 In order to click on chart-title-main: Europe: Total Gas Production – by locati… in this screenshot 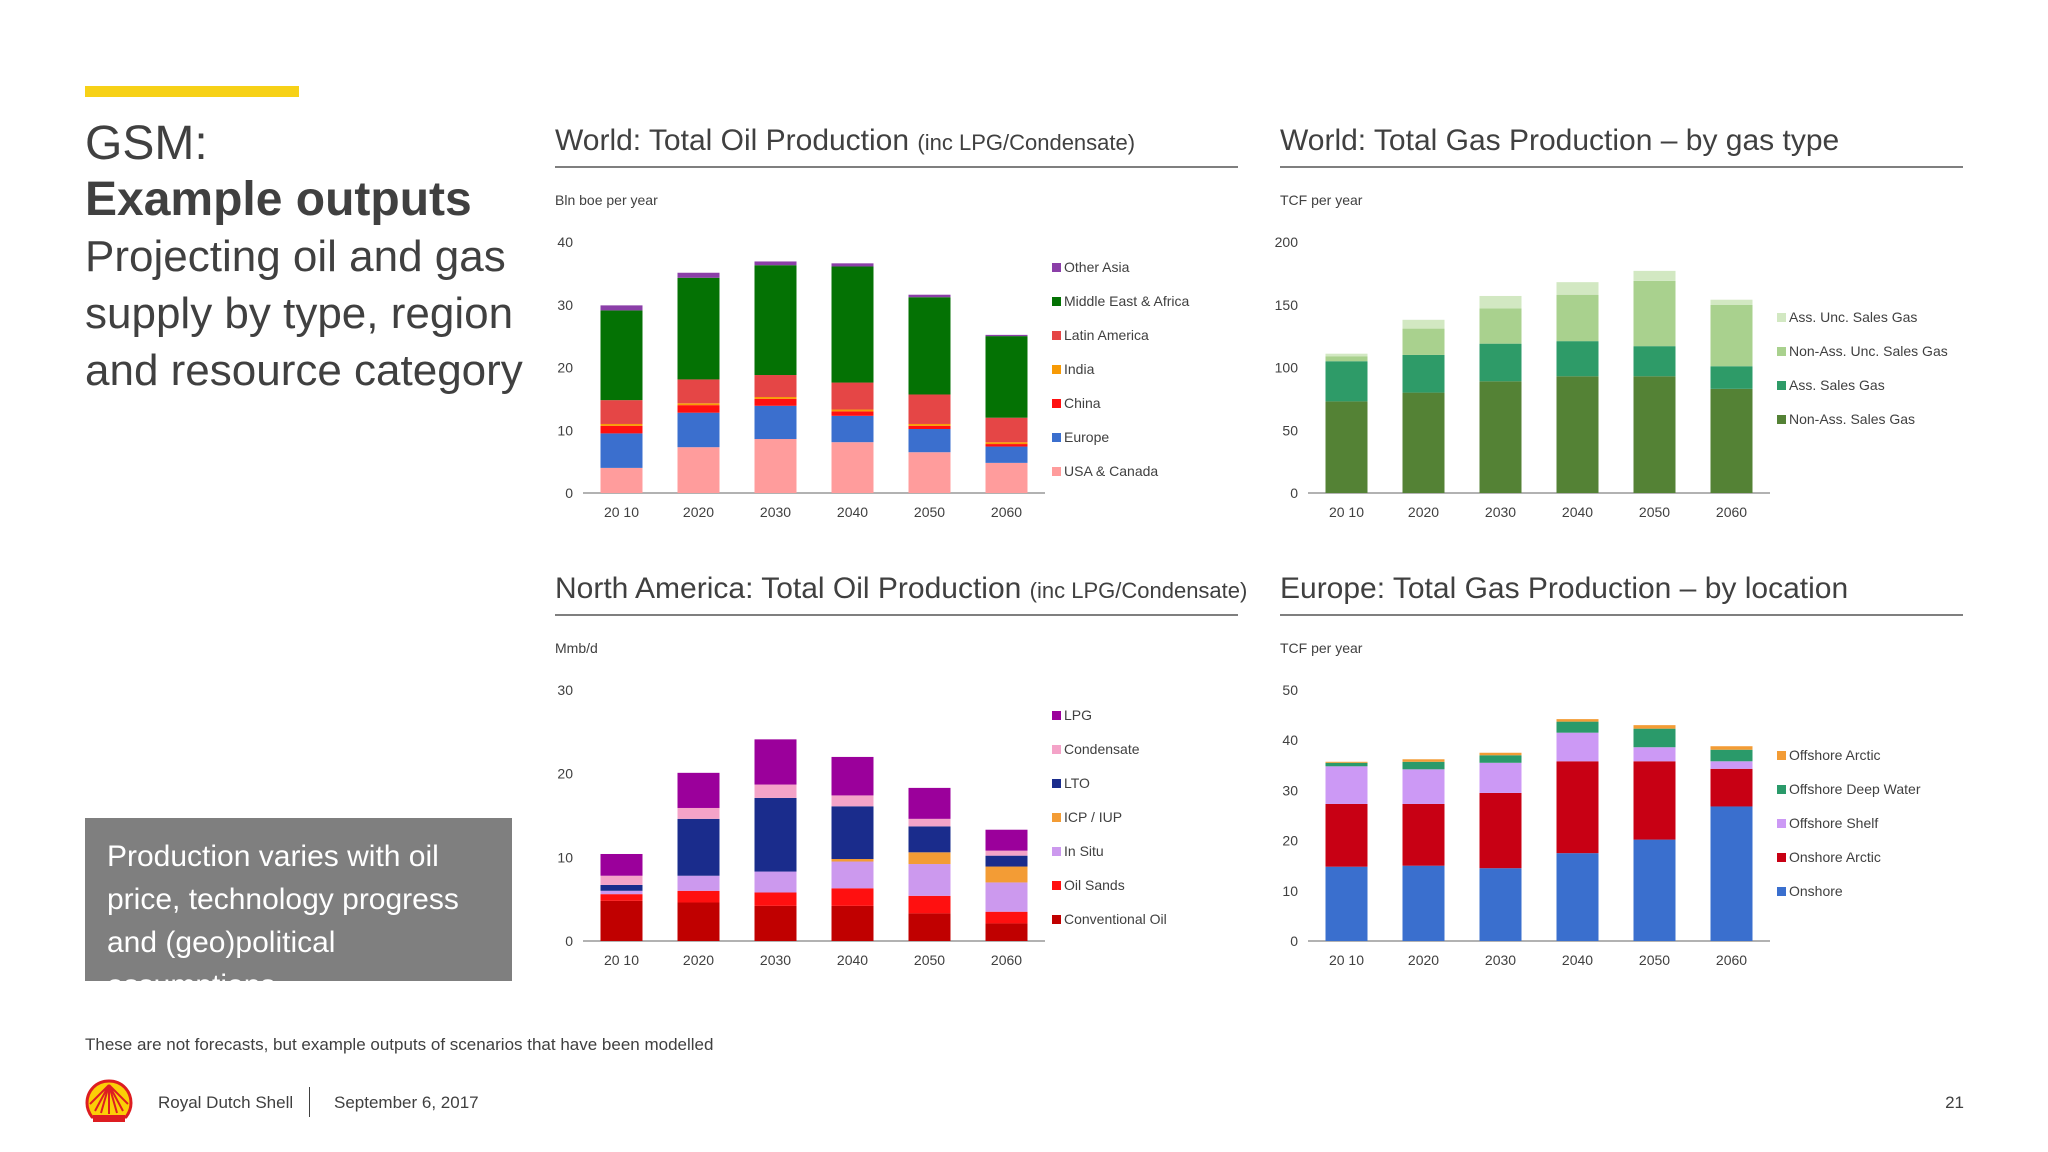, I will do `click(1564, 588)`.